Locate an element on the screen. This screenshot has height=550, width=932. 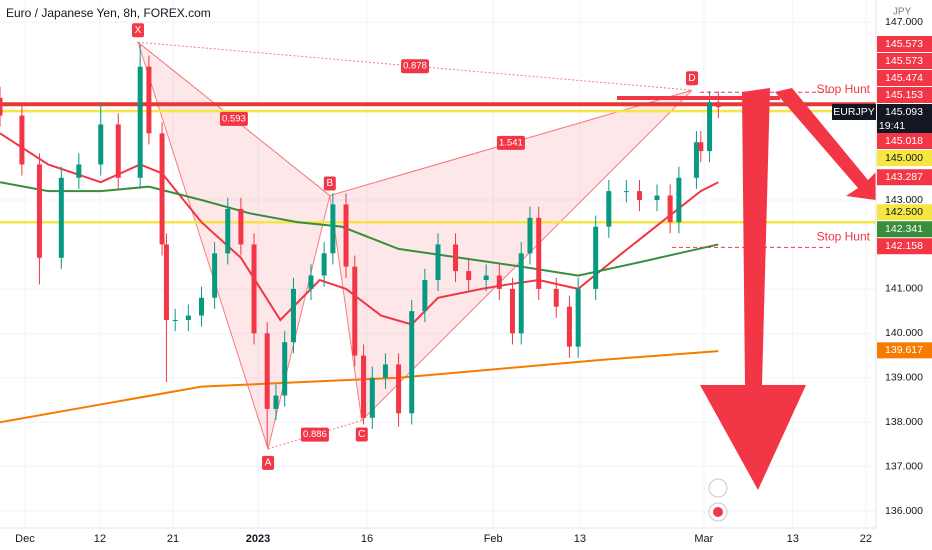
ratio-label: 0.878 is located at coordinates (415, 66).